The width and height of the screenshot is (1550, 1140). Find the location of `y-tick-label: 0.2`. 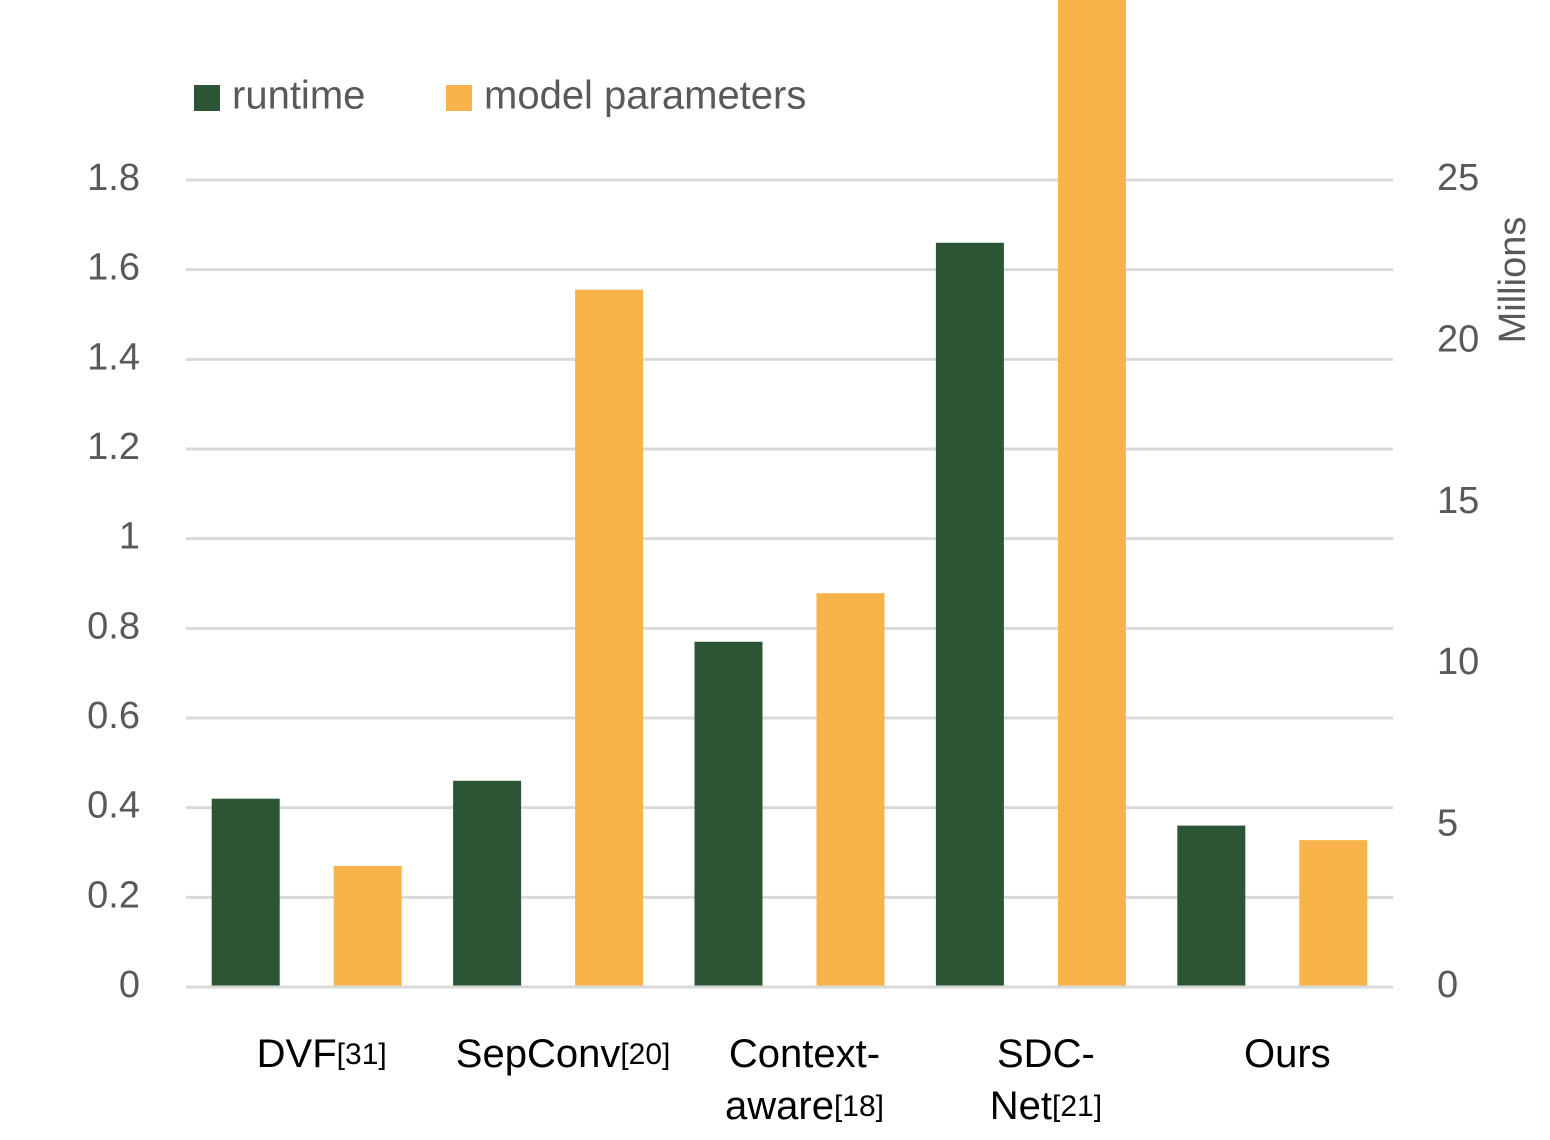

y-tick-label: 0.2 is located at coordinates (113, 895).